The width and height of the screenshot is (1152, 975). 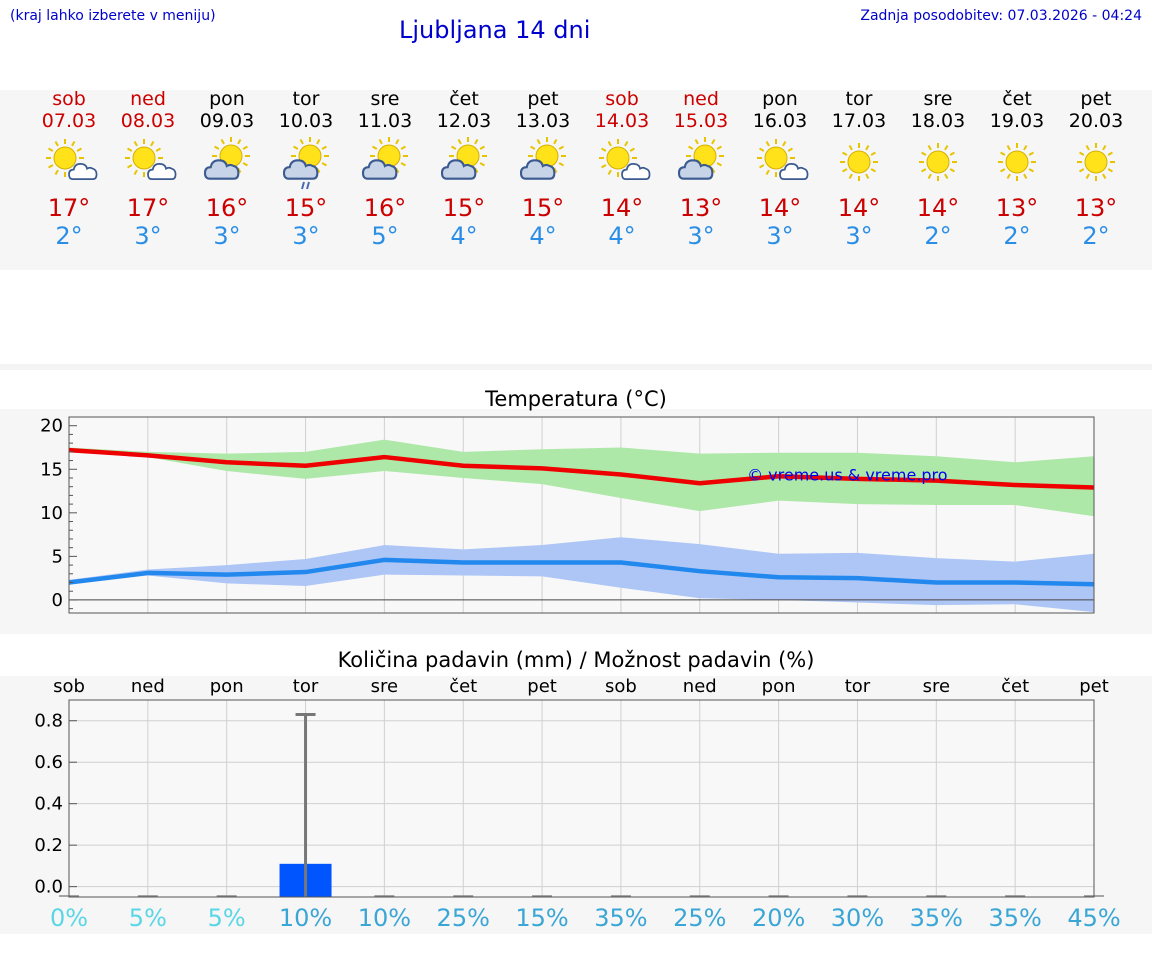 I want to click on page-title: Ljubljana 14 dni, so click(x=495, y=30).